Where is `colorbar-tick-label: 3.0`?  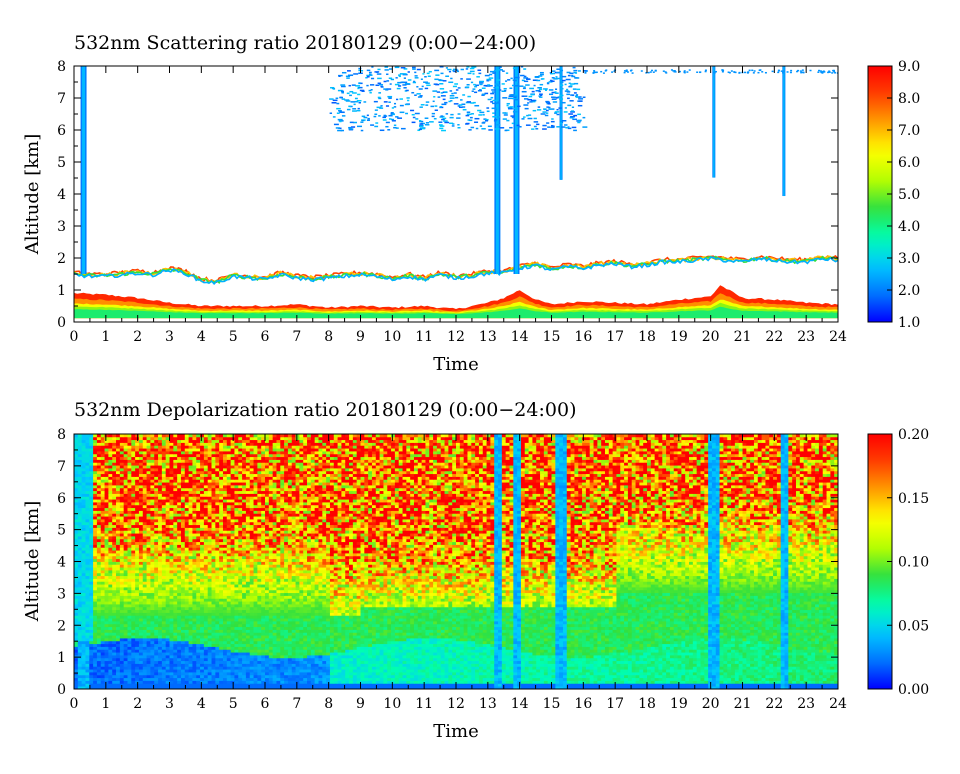 colorbar-tick-label: 3.0 is located at coordinates (909, 259).